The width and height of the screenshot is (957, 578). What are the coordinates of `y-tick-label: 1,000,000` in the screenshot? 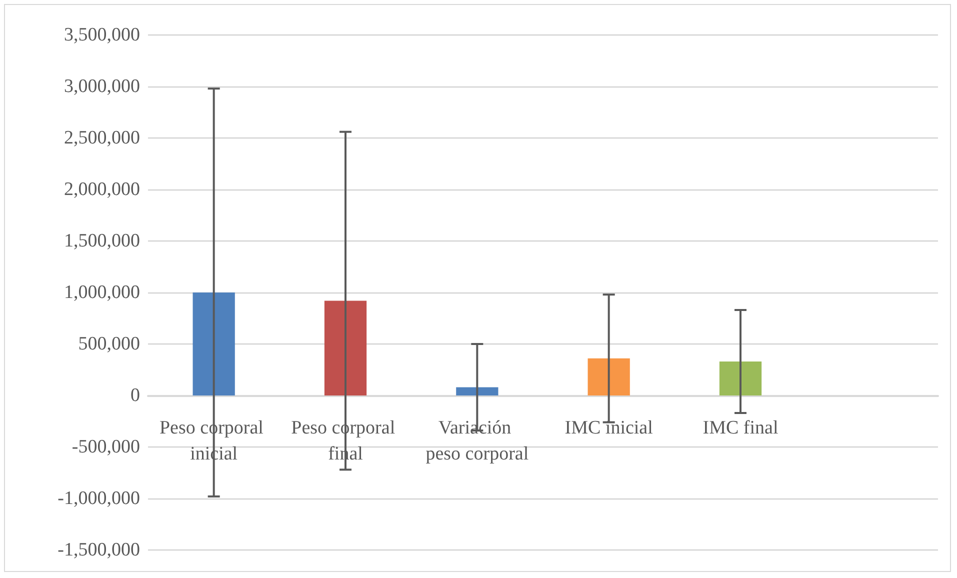 It's located at (102, 292).